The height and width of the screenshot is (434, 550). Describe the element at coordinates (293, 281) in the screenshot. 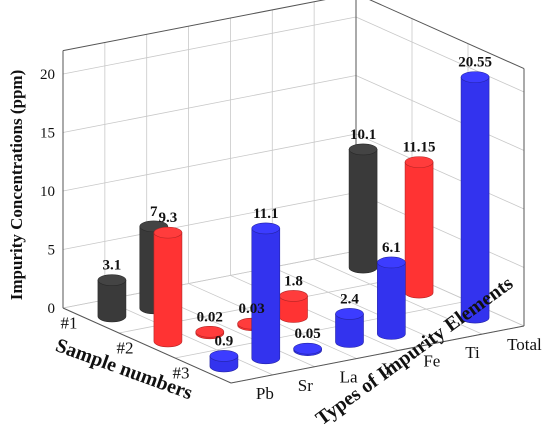

I see `data-label: 1.8` at that location.